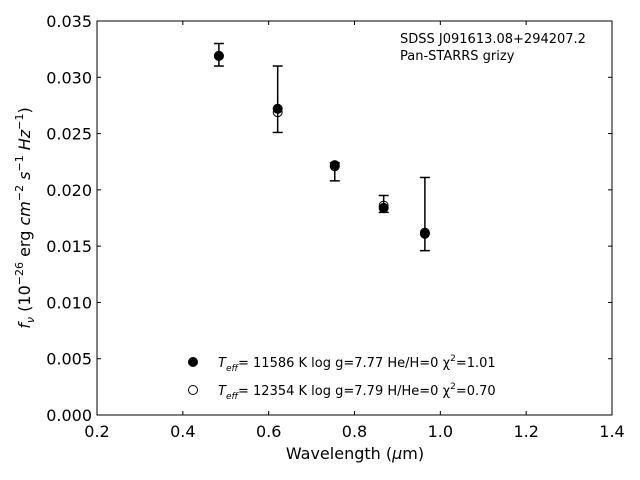  I want to click on legend-label-db-model: Teff= 12354 K log g=7.79 H/He=0 χ2=0.70, so click(357, 392).